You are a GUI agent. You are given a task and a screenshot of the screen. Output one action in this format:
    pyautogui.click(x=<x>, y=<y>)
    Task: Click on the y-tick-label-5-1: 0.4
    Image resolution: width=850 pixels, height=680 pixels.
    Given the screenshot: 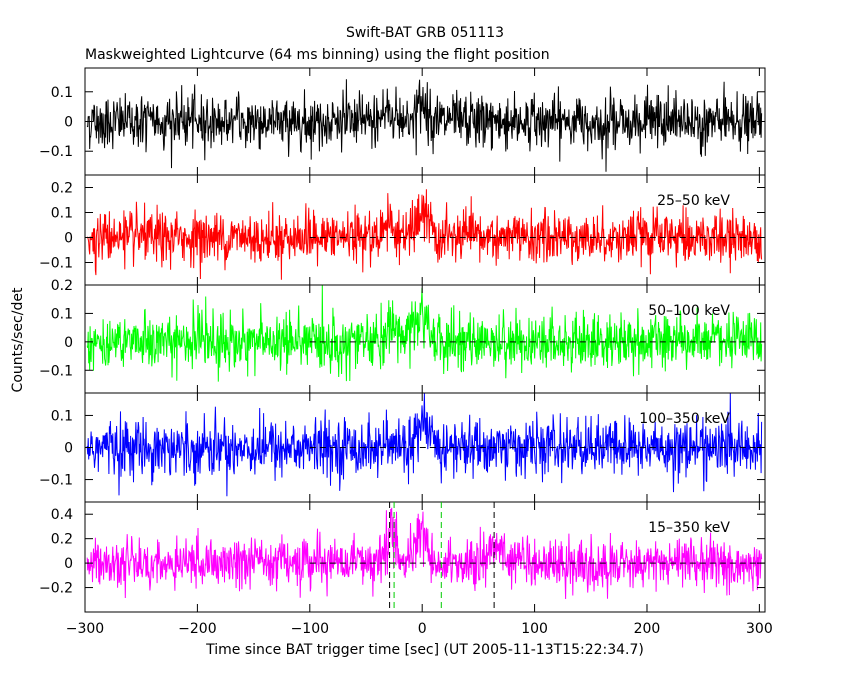 What is the action you would take?
    pyautogui.click(x=62, y=515)
    